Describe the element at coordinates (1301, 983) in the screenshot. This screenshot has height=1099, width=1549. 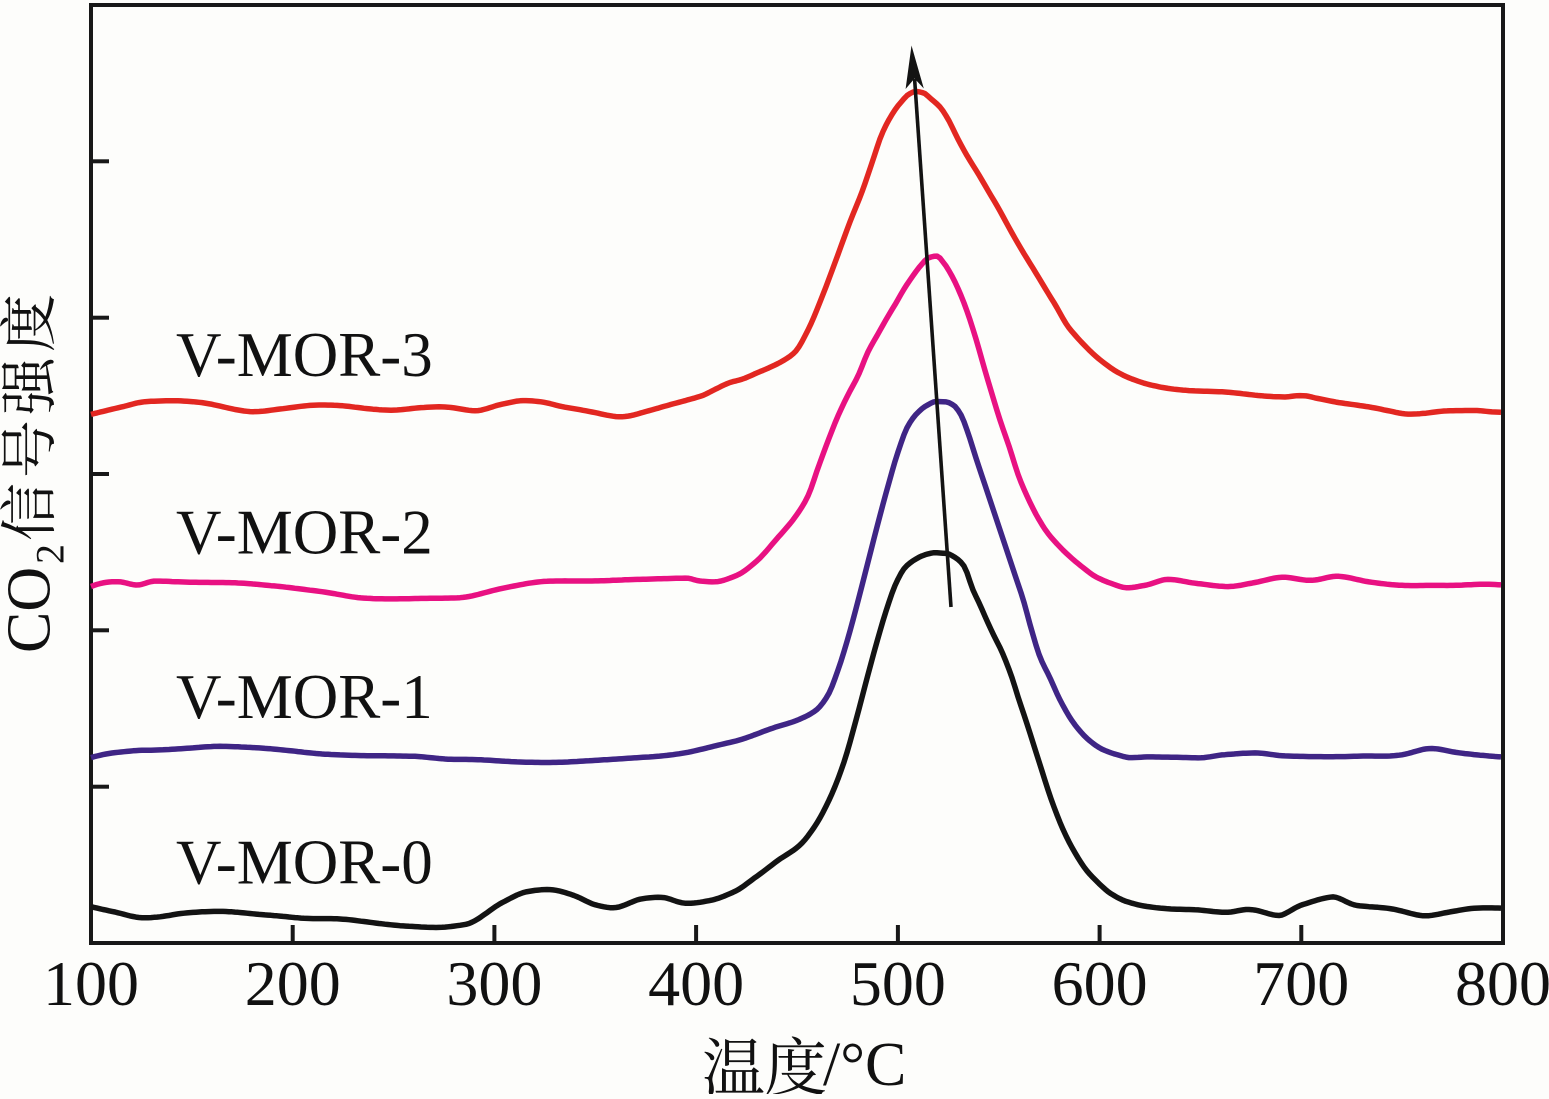
I see `svg-text: 700` at that location.